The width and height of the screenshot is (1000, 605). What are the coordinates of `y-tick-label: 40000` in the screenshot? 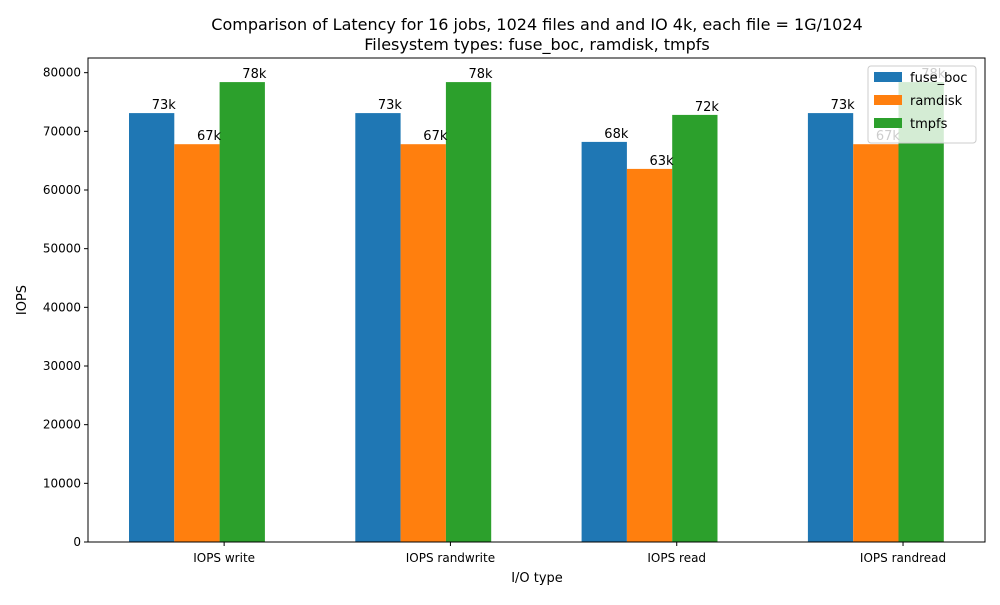 It's located at (62, 307).